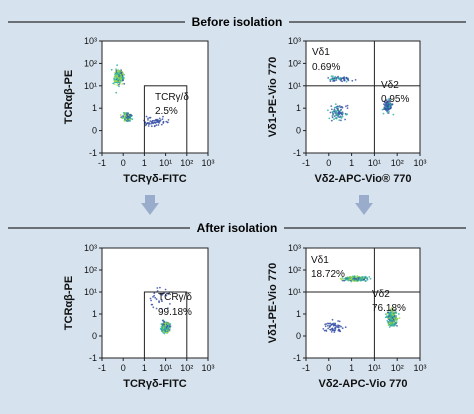 The height and width of the screenshot is (414, 474). What do you see at coordinates (298, 336) in the screenshot?
I see `y-tick-label: 0` at bounding box center [298, 336].